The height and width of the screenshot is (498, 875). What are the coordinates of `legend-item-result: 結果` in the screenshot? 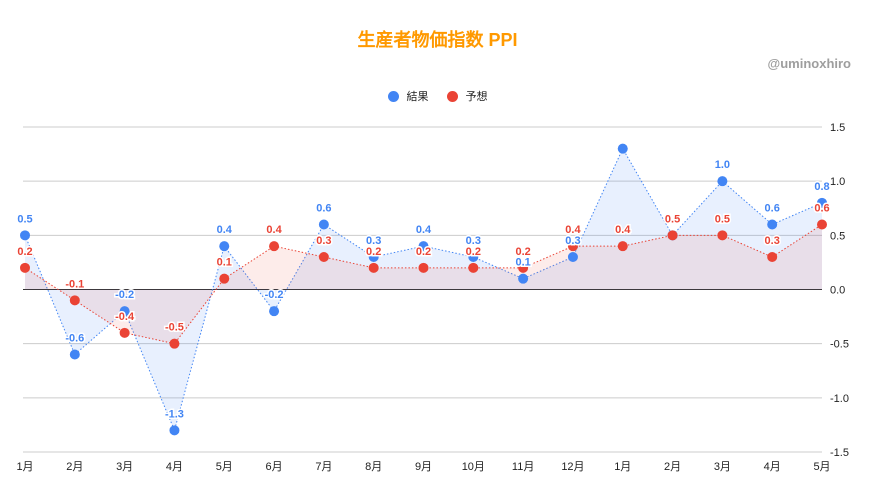 It's located at (408, 96).